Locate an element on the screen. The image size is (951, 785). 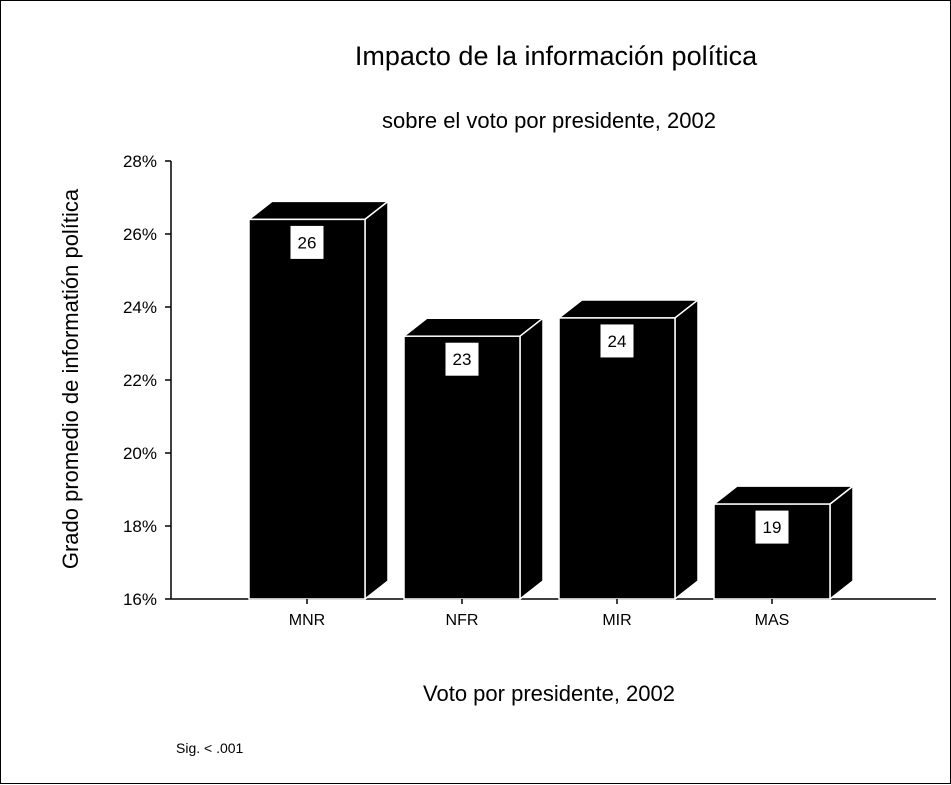
x-tick-label: MIR is located at coordinates (616, 620).